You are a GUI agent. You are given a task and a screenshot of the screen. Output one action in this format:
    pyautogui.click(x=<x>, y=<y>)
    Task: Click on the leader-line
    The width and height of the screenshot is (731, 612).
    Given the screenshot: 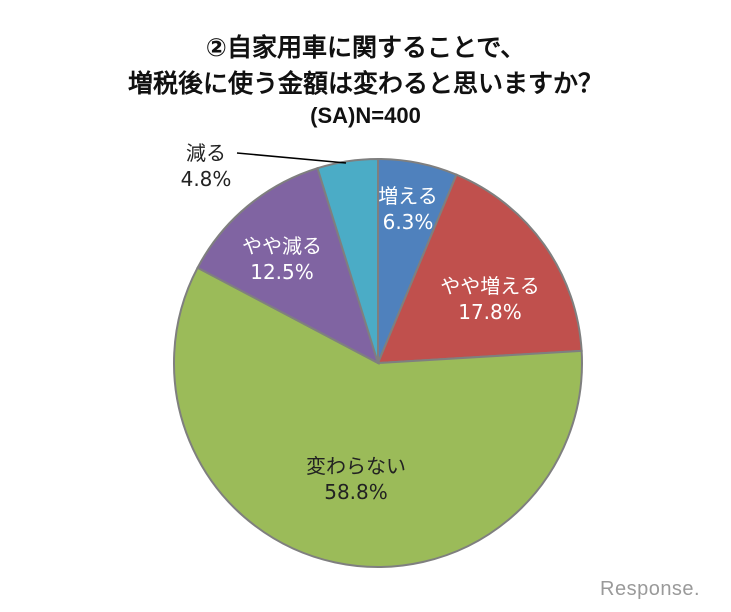 What is the action you would take?
    pyautogui.click(x=291, y=158)
    